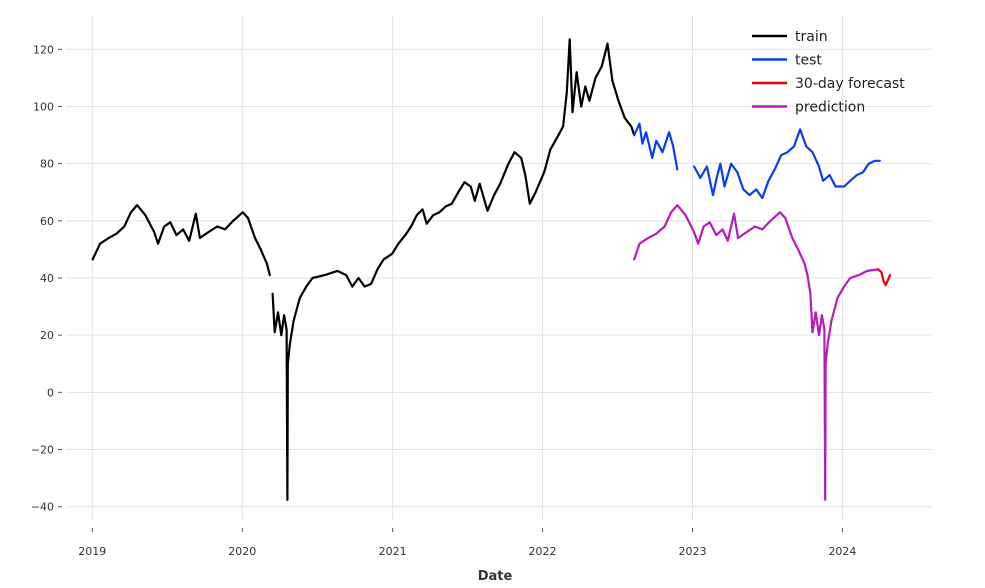 The image size is (985, 588). What do you see at coordinates (393, 551) in the screenshot?
I see `x-tick-label: 2021` at bounding box center [393, 551].